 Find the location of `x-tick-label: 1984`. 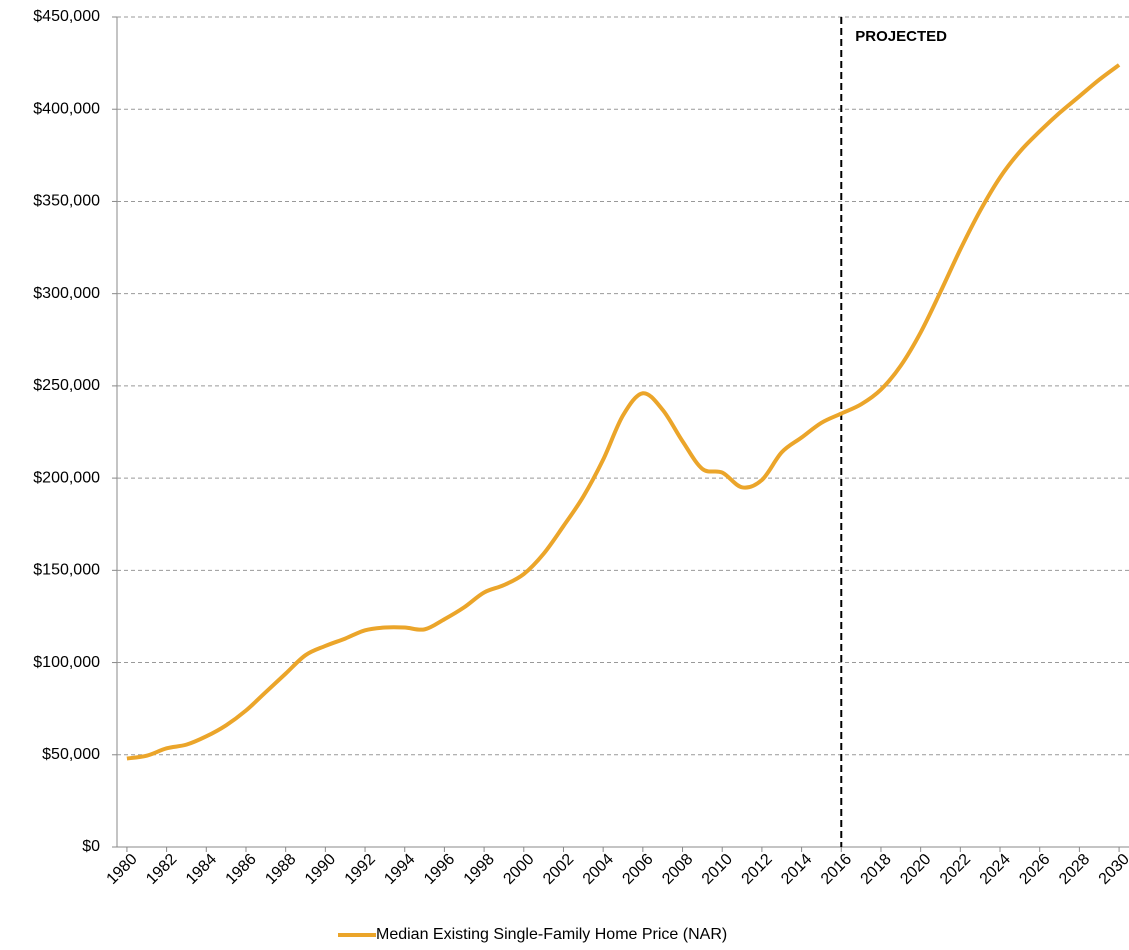

x-tick-label: 1984 is located at coordinates (201, 869).